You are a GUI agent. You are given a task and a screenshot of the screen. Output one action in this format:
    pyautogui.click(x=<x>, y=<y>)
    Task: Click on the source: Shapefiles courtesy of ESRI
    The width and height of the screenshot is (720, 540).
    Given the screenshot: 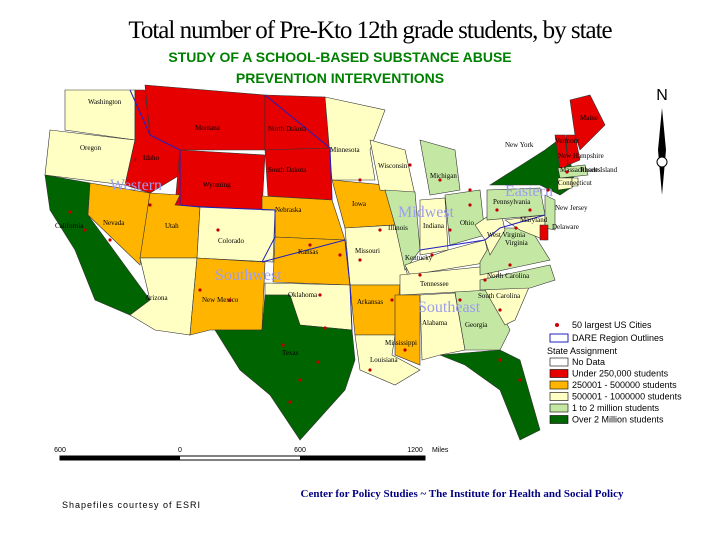 What is the action you would take?
    pyautogui.click(x=131, y=505)
    